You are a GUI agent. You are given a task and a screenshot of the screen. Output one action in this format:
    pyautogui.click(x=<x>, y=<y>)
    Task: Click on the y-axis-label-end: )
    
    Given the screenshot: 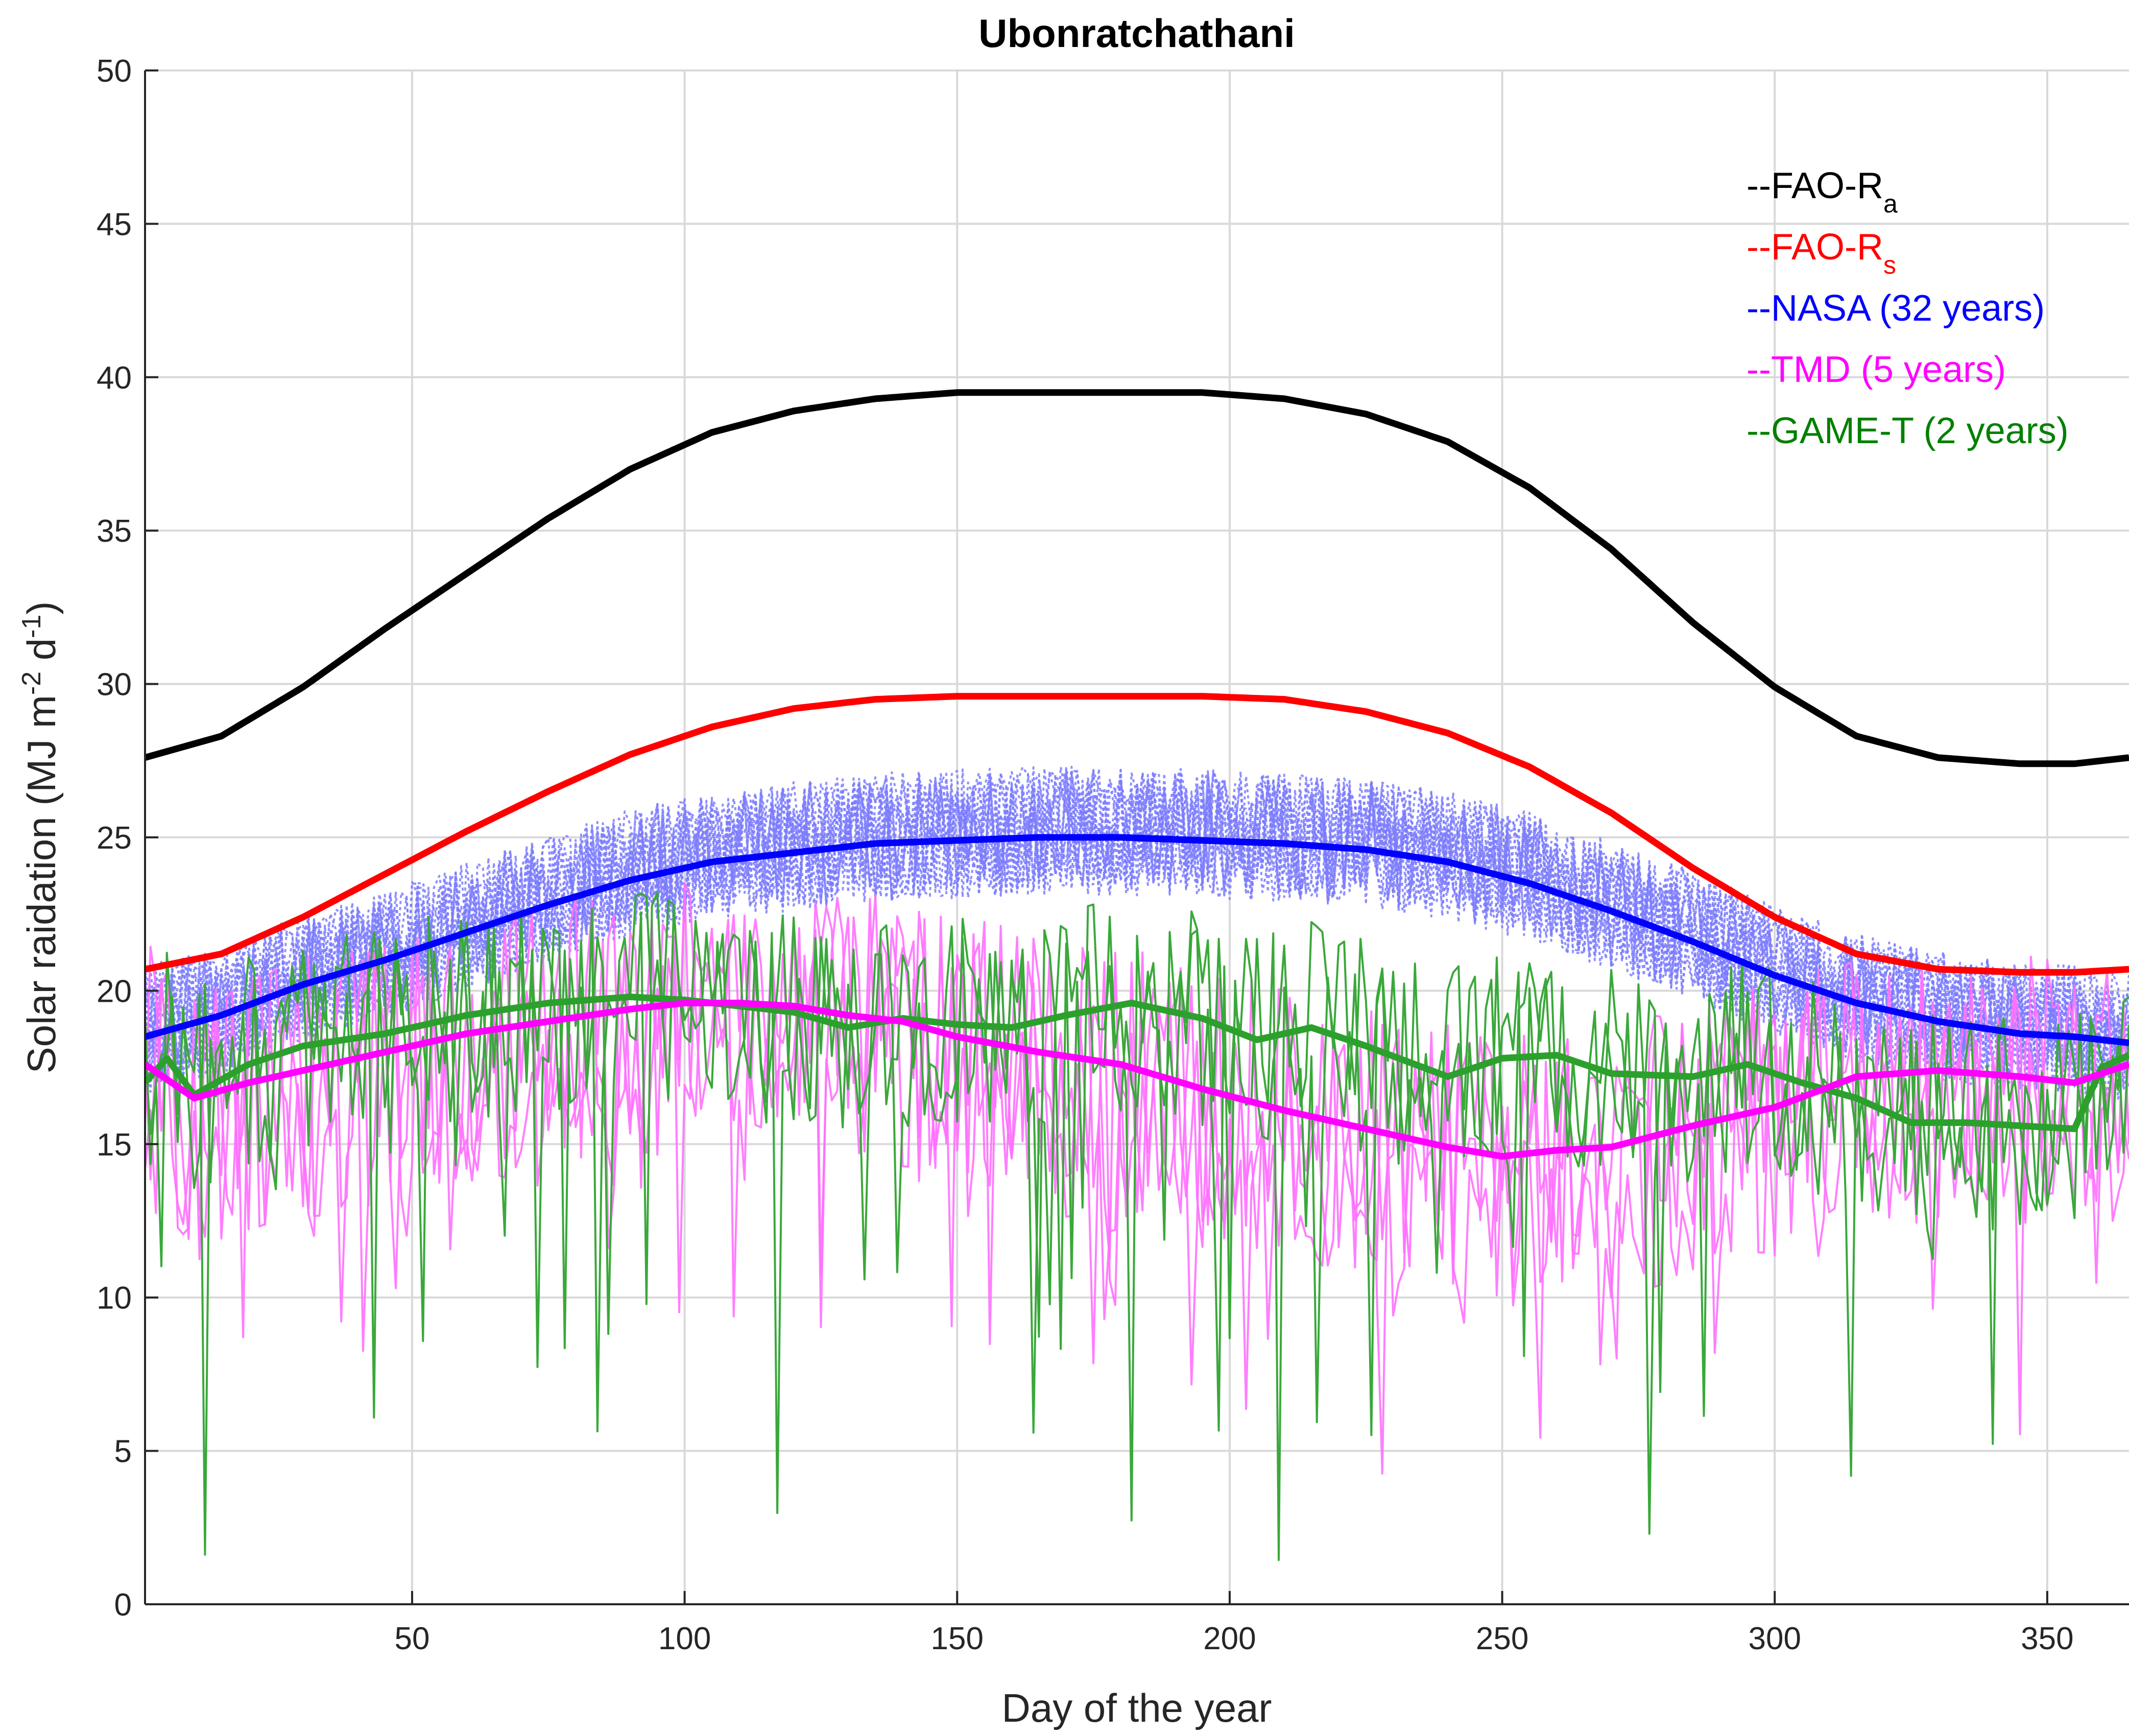 What is the action you would take?
    pyautogui.click(x=41, y=608)
    